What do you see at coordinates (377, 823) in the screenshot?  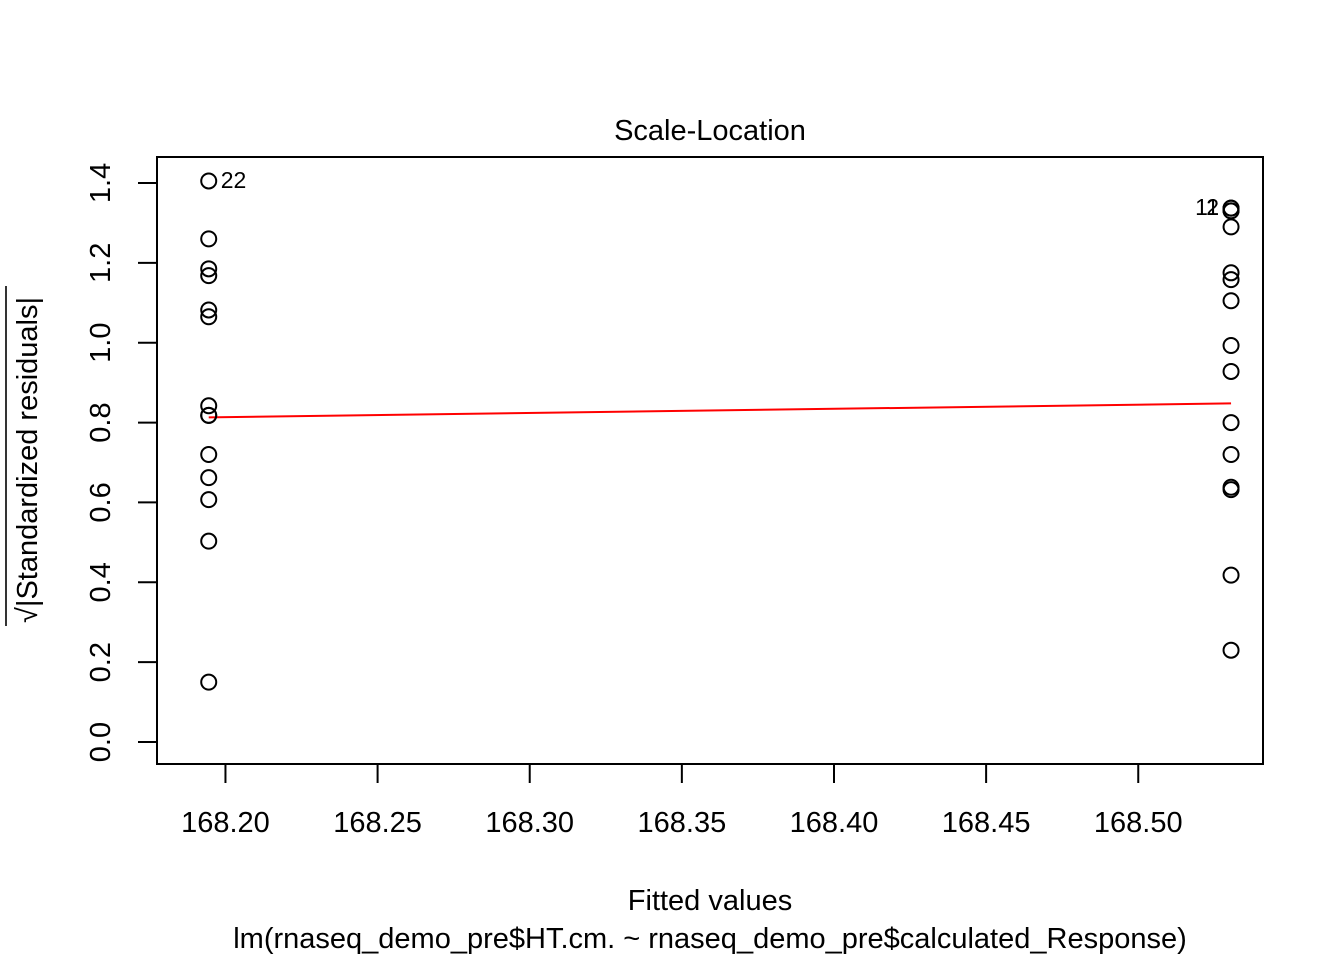 I see `x-tick-label: 168.25` at bounding box center [377, 823].